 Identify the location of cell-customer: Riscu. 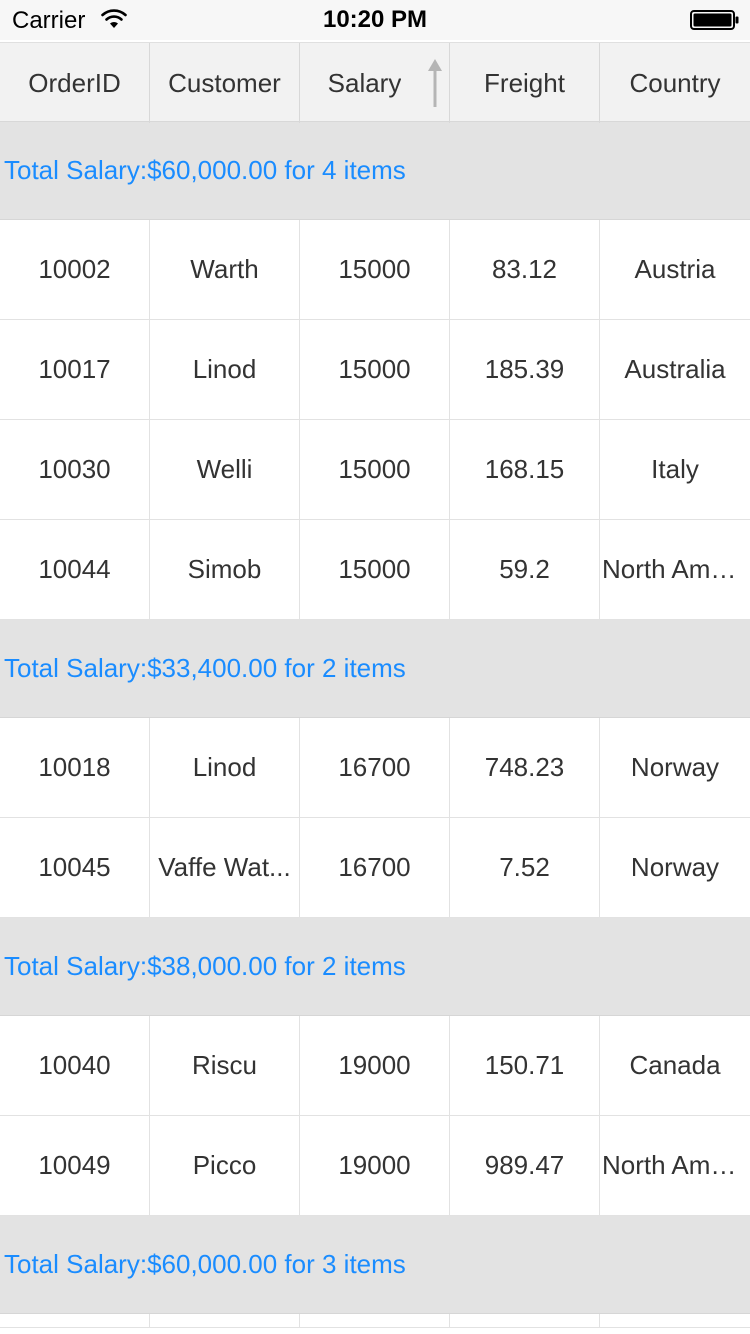
(225, 1065).